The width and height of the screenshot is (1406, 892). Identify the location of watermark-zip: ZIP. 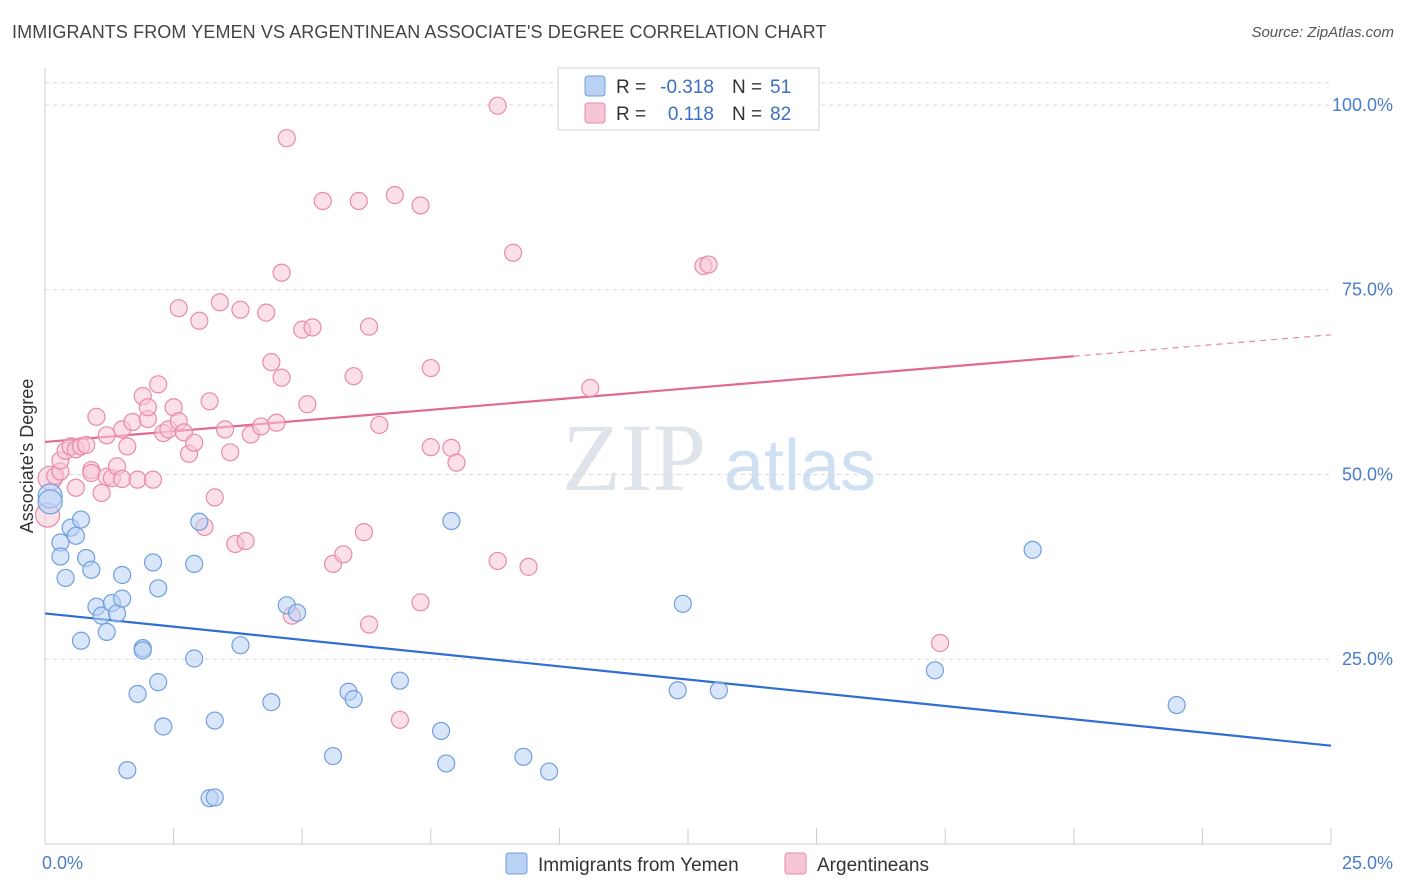
(634, 457).